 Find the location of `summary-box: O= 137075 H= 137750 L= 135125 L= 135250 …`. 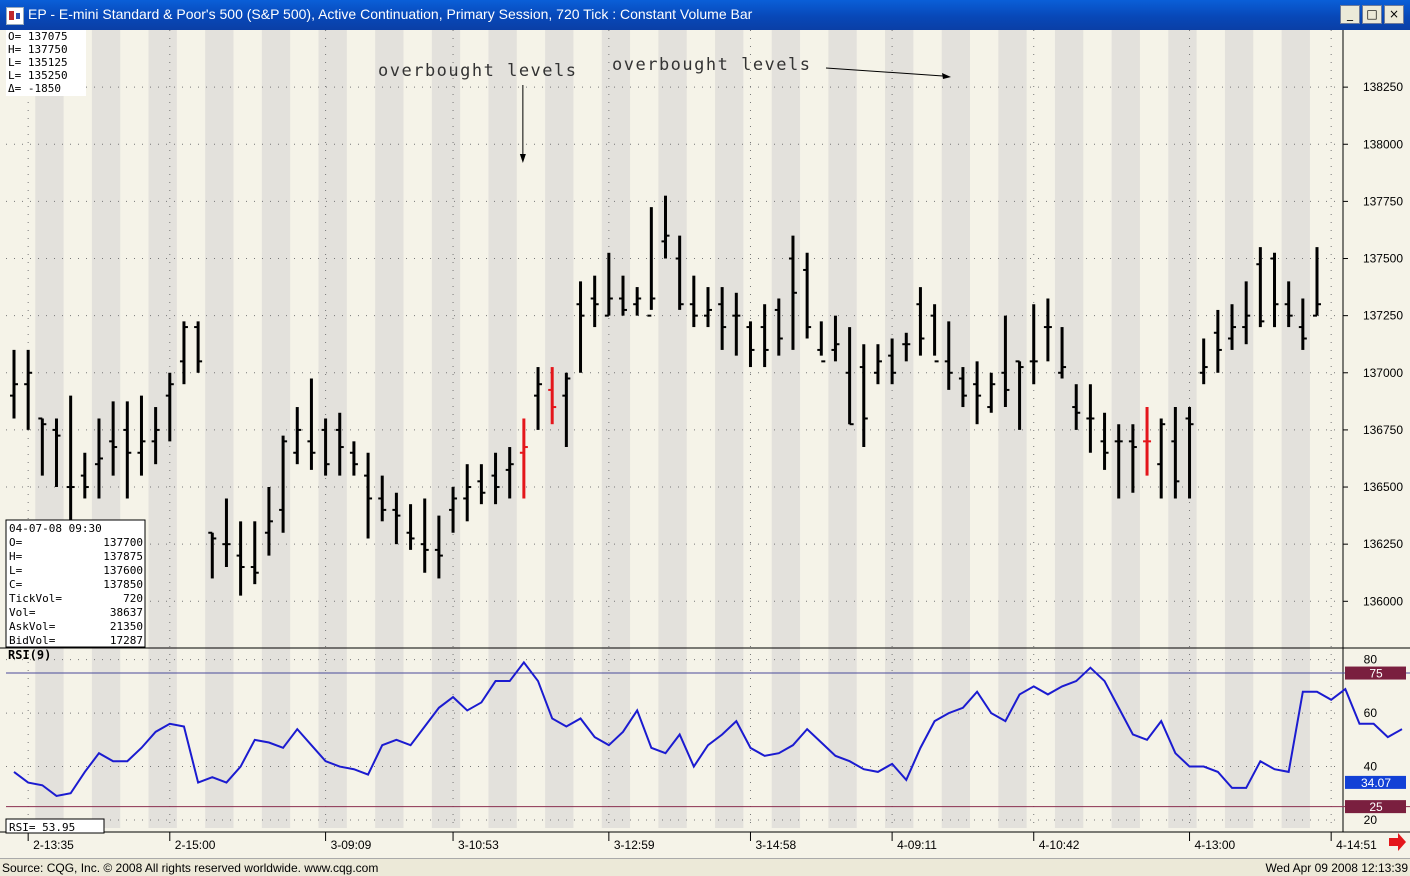

summary-box: O= 137075 H= 137750 L= 135125 L= 135250 … is located at coordinates (46, 63).